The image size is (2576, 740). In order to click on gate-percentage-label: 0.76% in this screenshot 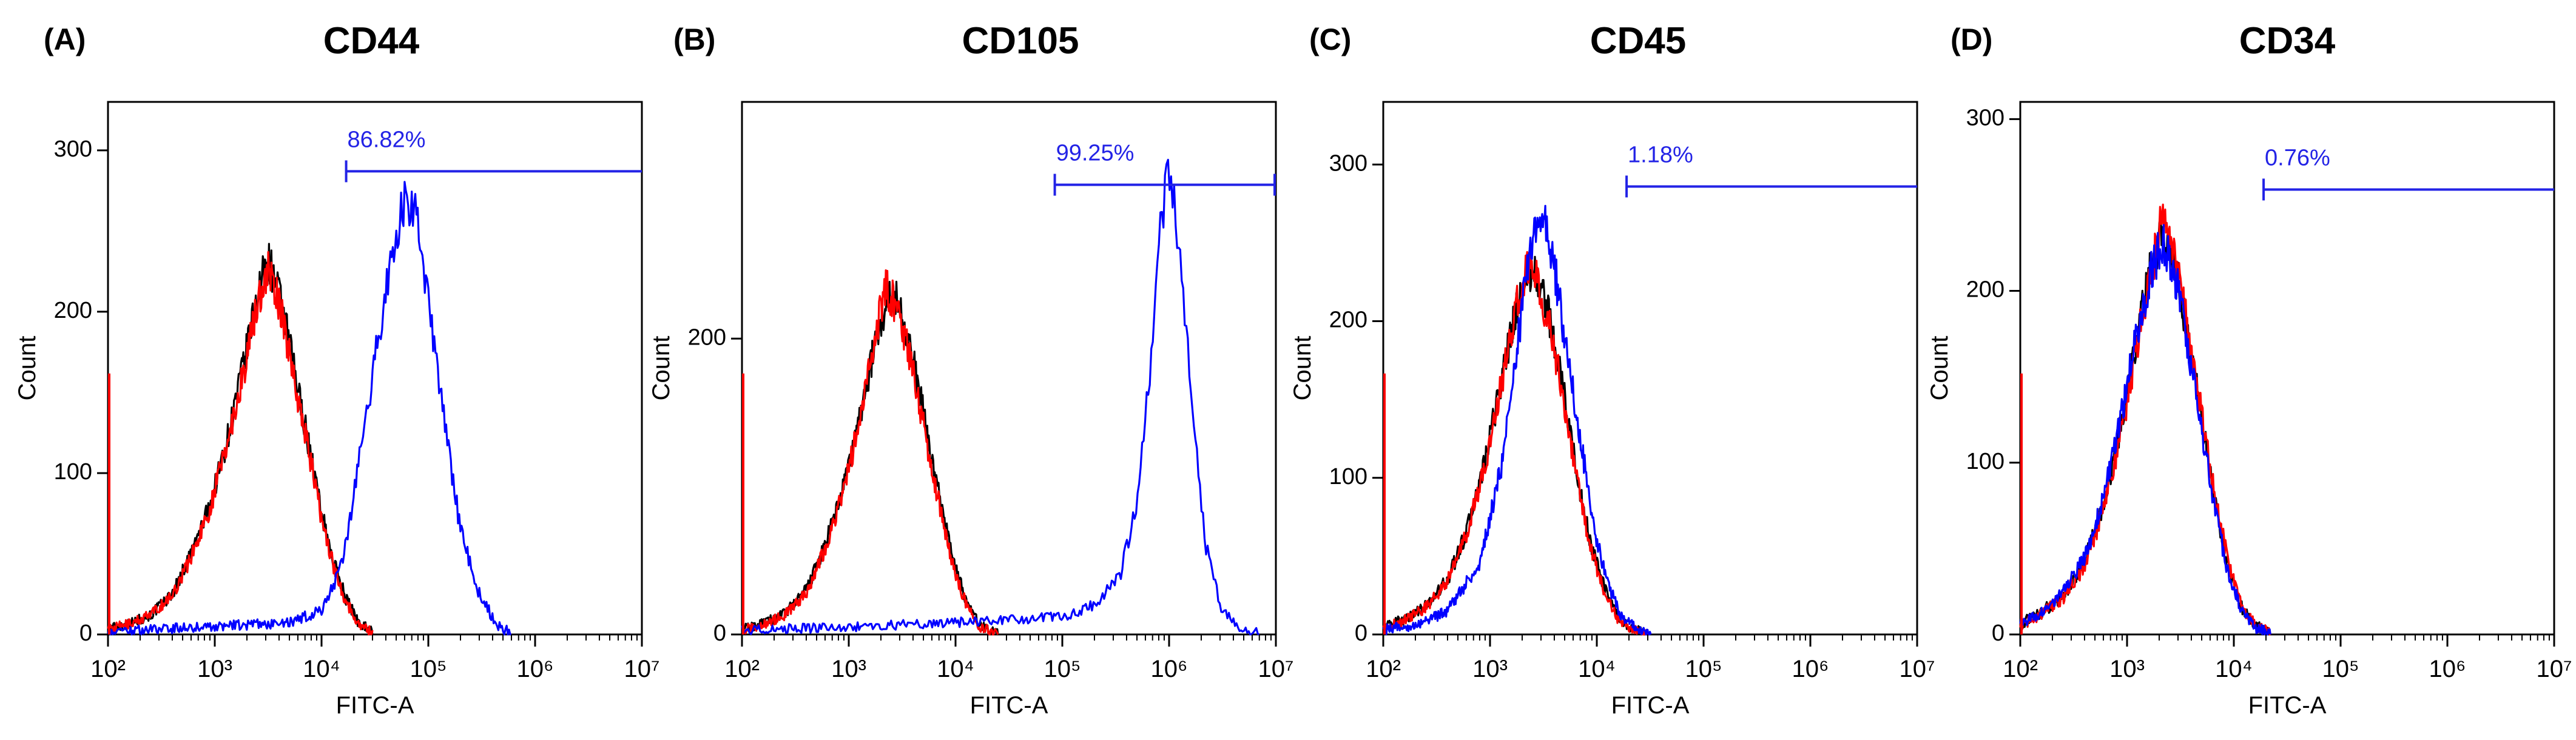, I will do `click(2298, 158)`.